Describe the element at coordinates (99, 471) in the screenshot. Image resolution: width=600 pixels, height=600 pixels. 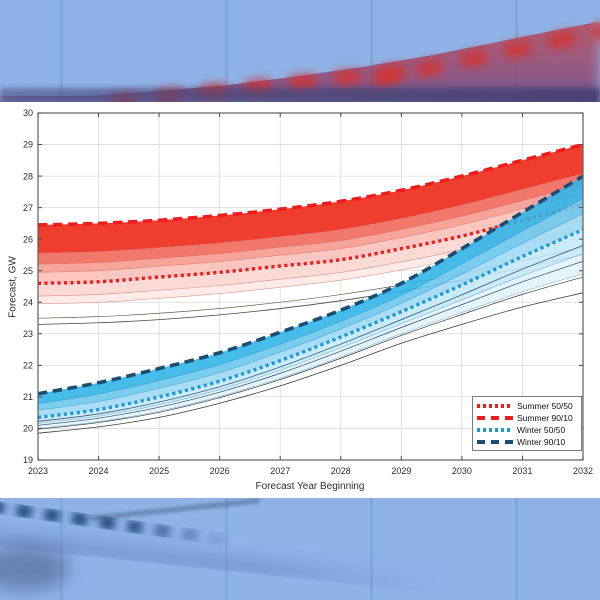
I see `svg-text: 2024` at that location.